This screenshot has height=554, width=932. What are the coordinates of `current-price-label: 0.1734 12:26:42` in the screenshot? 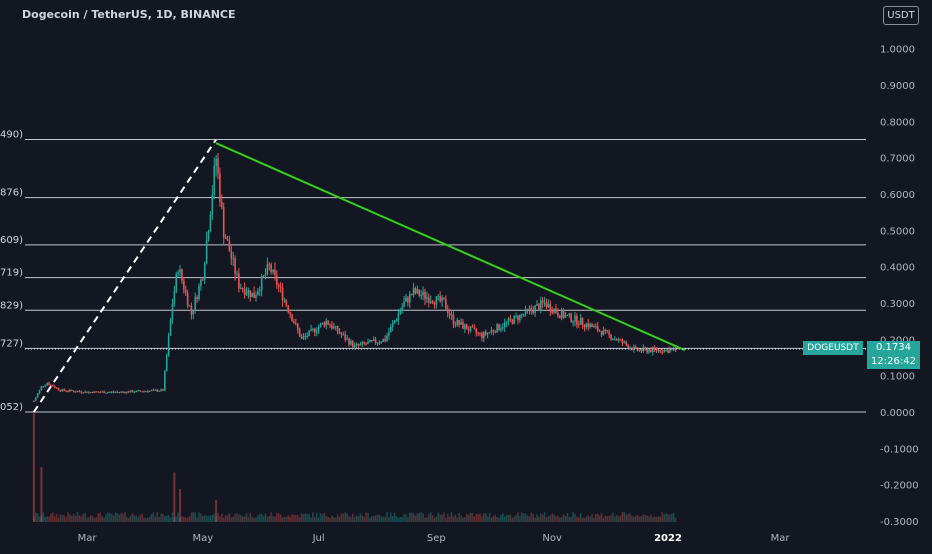 It's located at (893, 355).